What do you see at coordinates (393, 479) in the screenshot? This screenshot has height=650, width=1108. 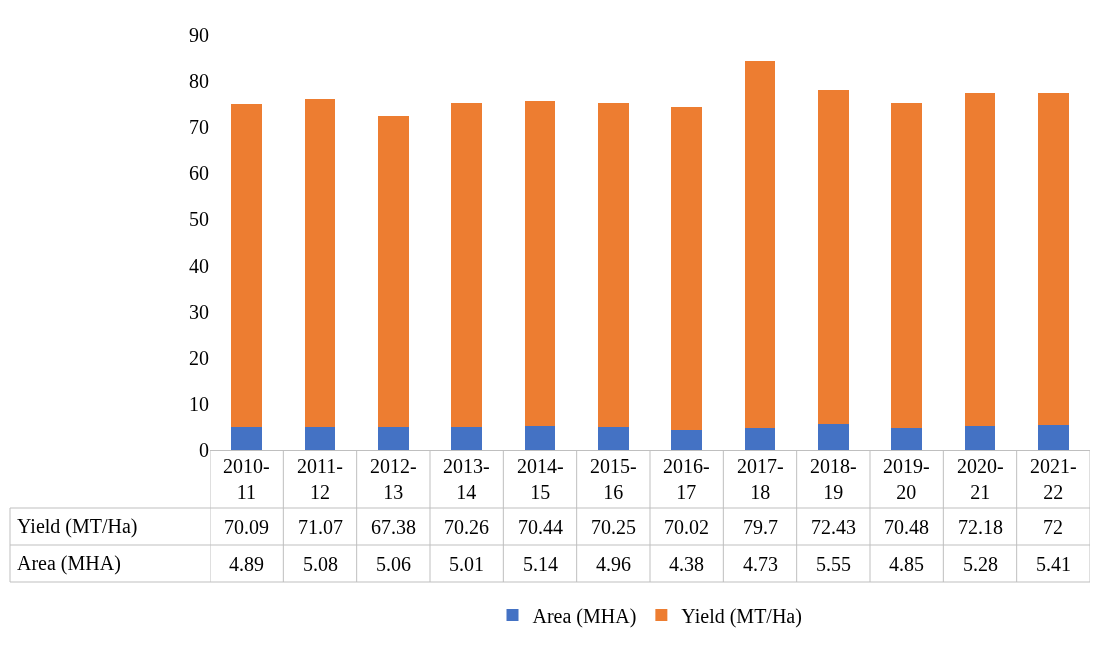 I see `x-tick-label: 2012-13` at bounding box center [393, 479].